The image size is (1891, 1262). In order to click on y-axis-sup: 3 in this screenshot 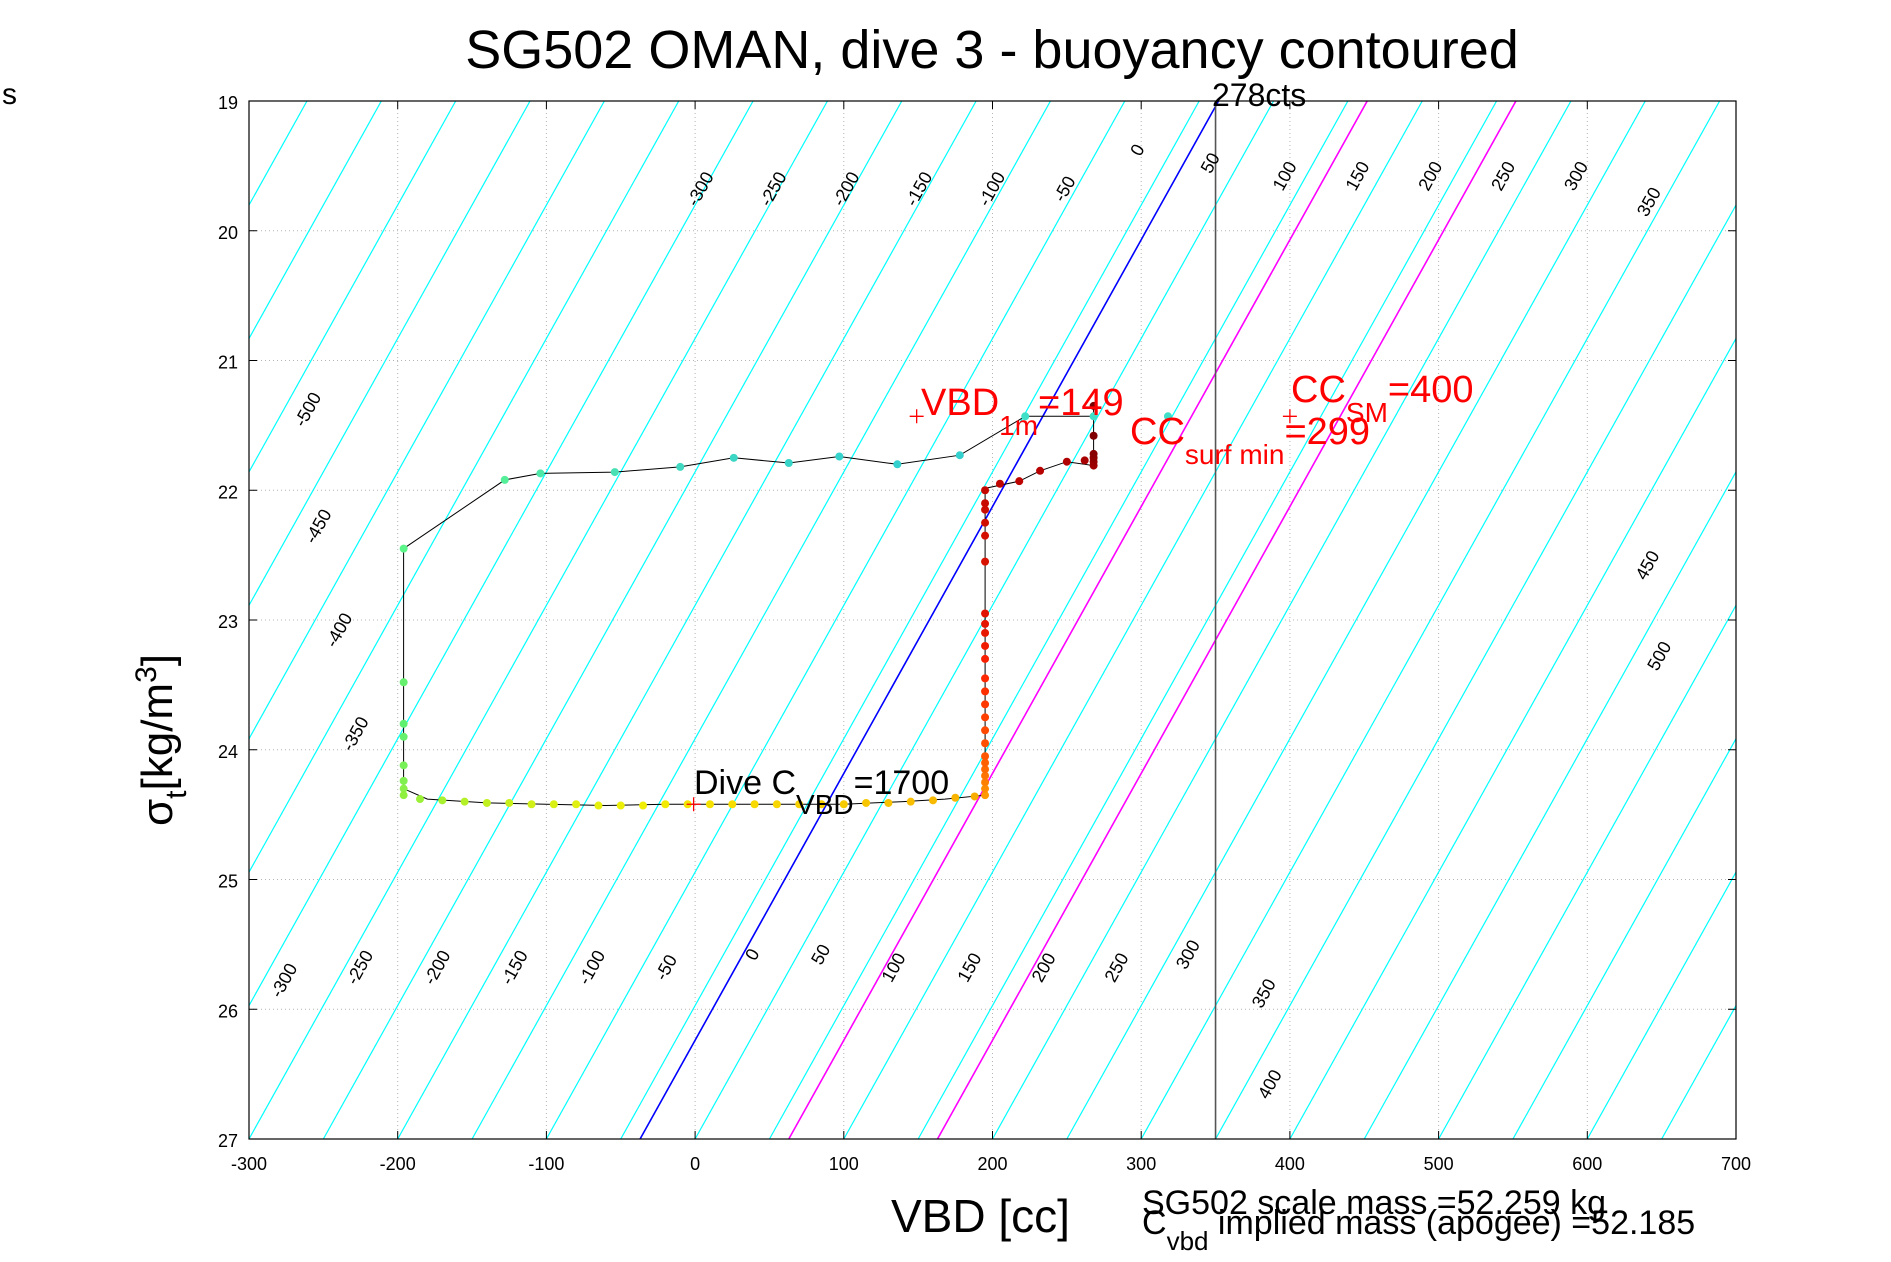, I will do `click(146, 674)`.